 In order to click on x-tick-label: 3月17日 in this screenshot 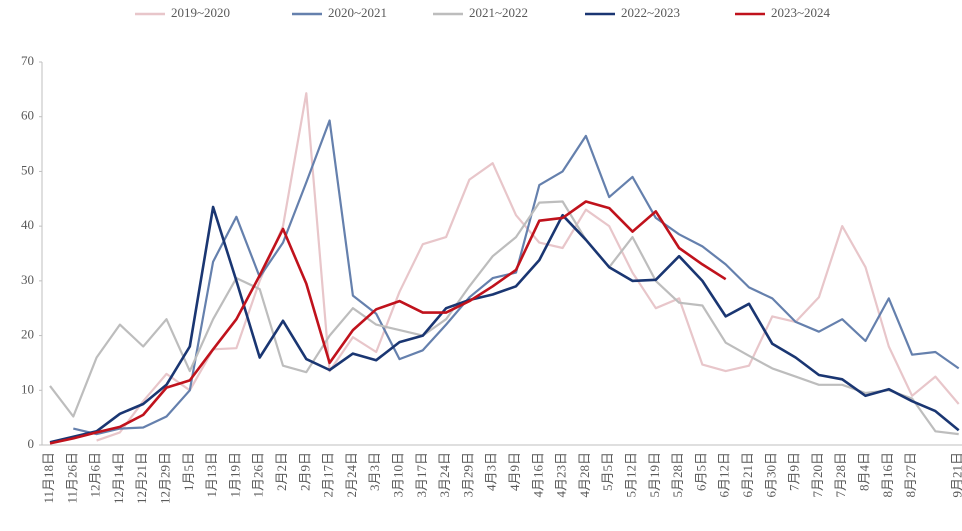, I will do `click(421, 475)`.